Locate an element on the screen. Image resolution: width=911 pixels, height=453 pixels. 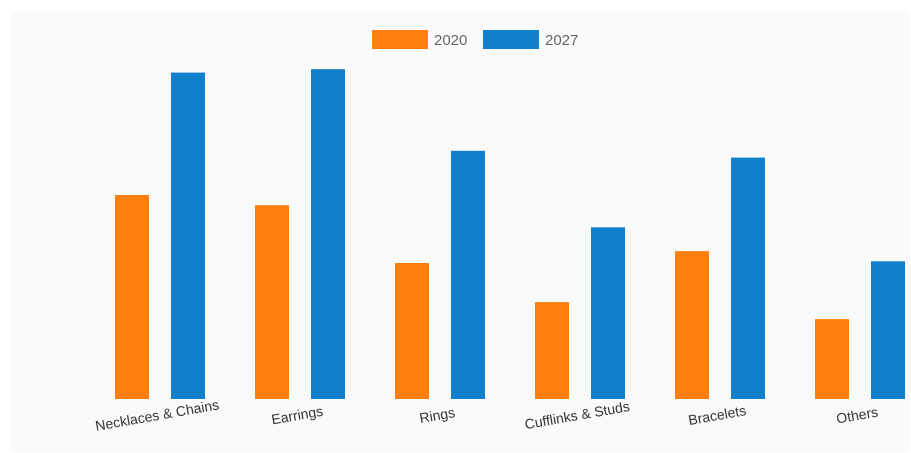
bar-cufflinks-and-studs-2027 is located at coordinates (608, 313).